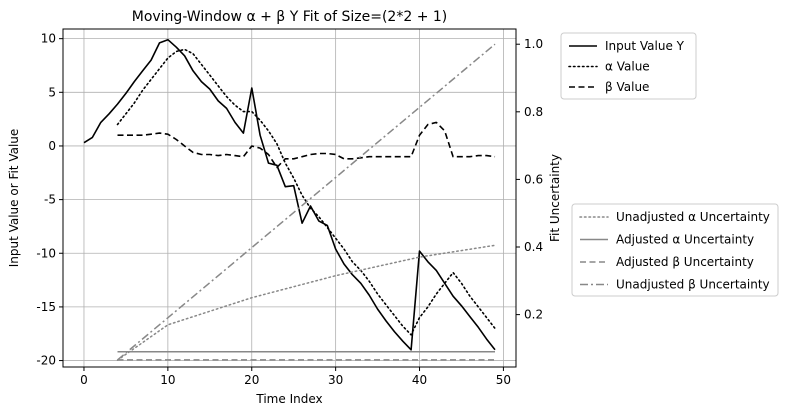 The width and height of the screenshot is (789, 419). Describe the element at coordinates (46, 361) in the screenshot. I see `y-tick-label: -20` at that location.